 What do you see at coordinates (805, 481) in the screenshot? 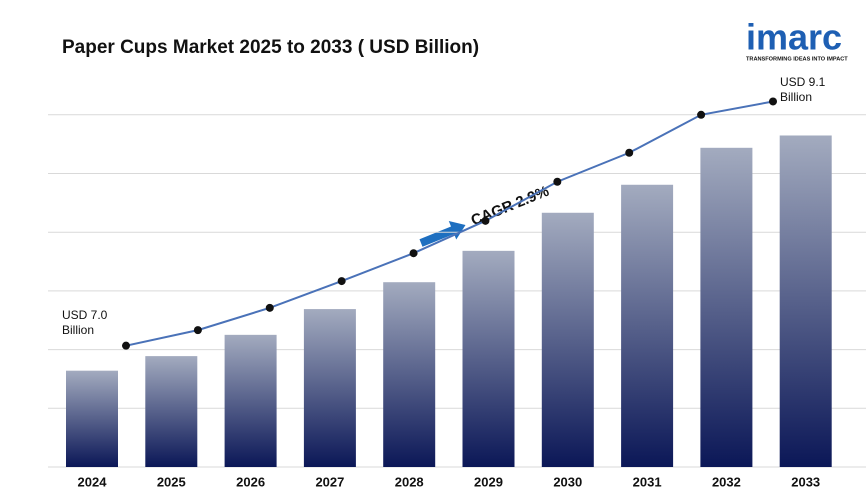
I see `x-tick-label: 2033` at bounding box center [805, 481].